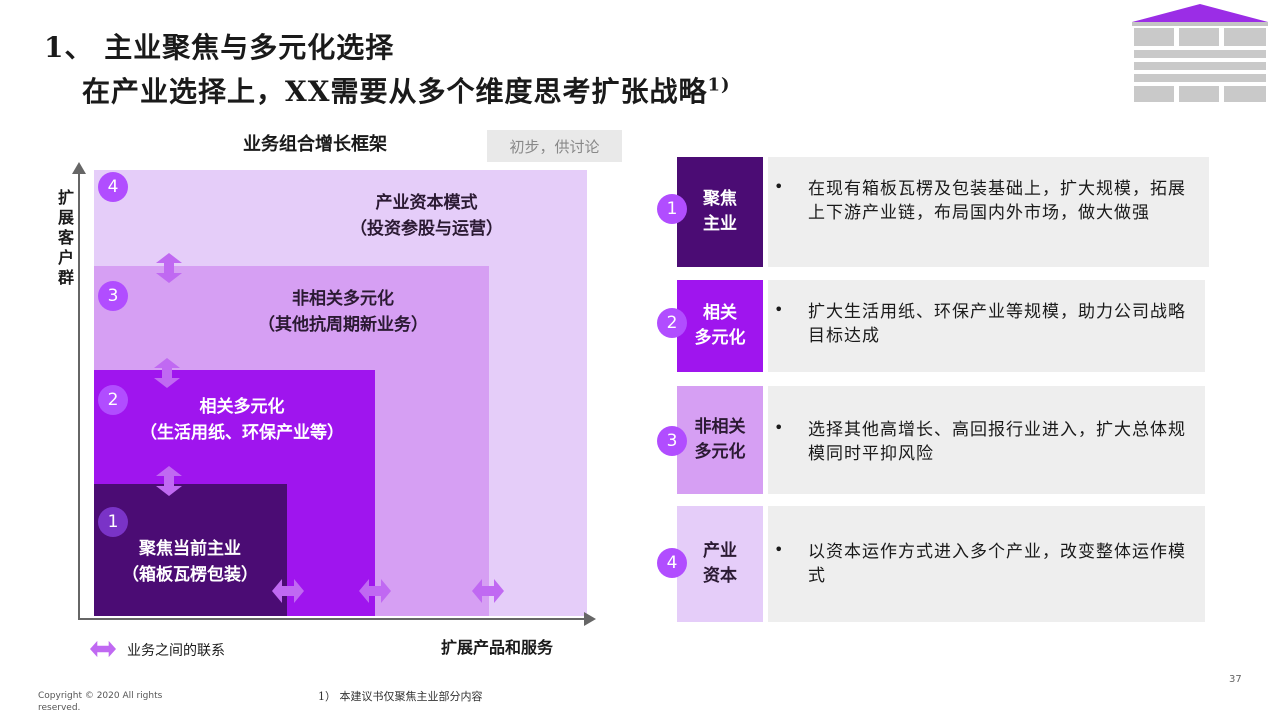  What do you see at coordinates (395, 91) in the screenshot?
I see `slide-title-text: 在产业选择上，XX需要从多个维度思考扩张战略` at bounding box center [395, 91].